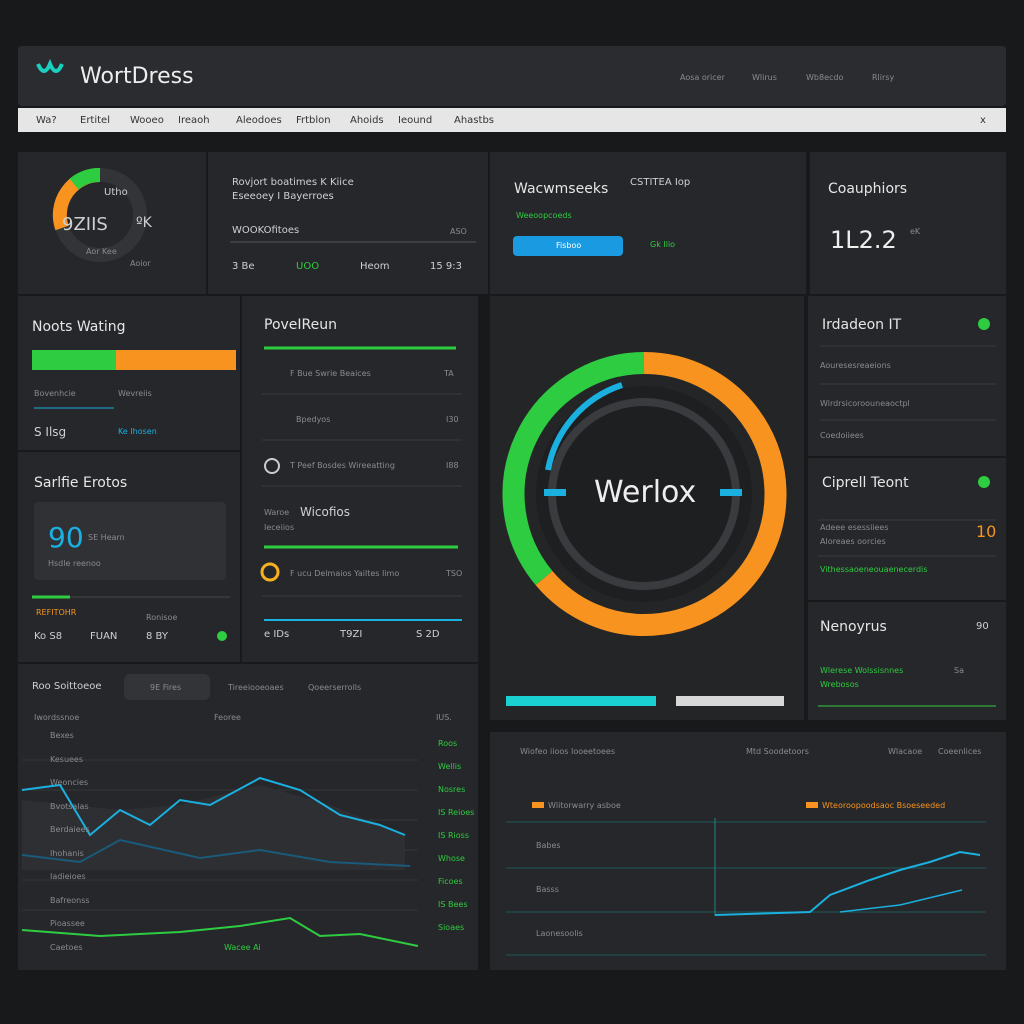 The height and width of the screenshot is (1024, 1024). I want to click on column-header: Iwordssnoe, so click(57, 717).